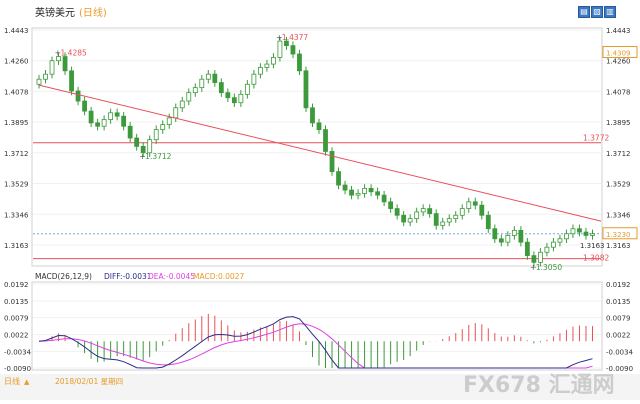  What do you see at coordinates (315, 342) in the screenshot?
I see `dif-line` at bounding box center [315, 342].